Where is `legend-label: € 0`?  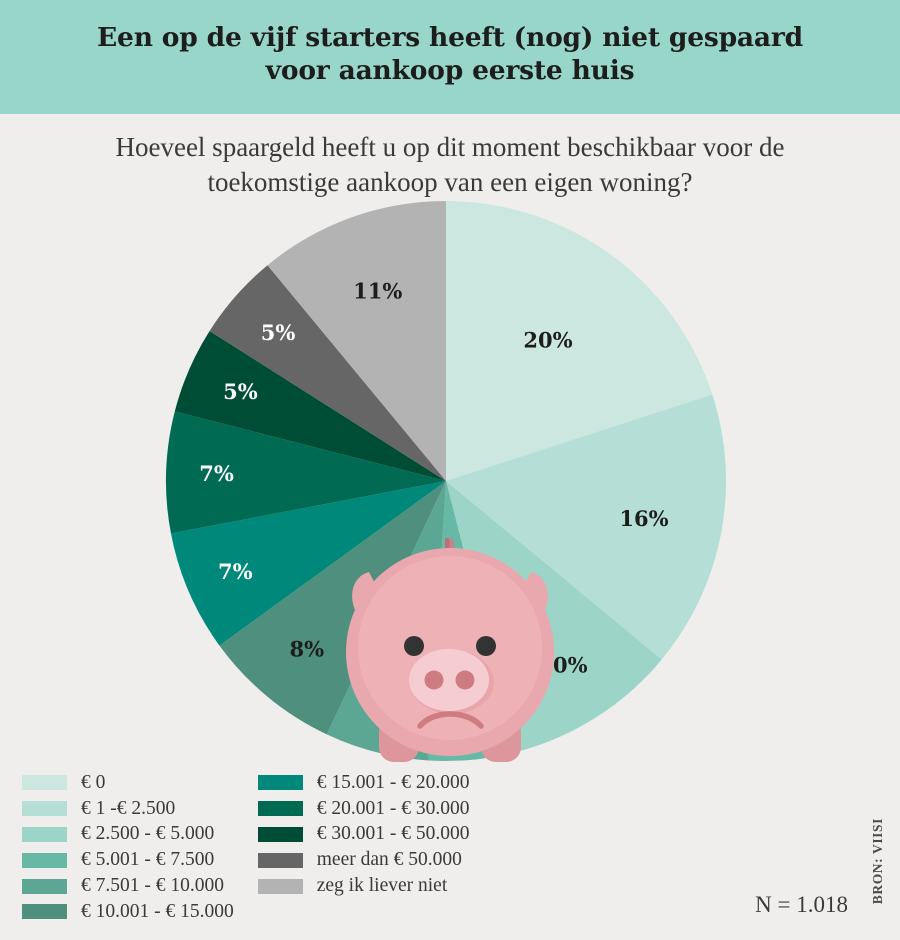 legend-label: € 0 is located at coordinates (93, 782).